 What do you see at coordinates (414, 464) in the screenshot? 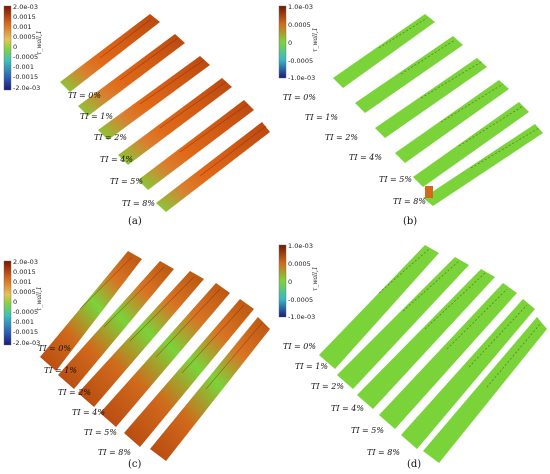
I see `caption: (d)` at bounding box center [414, 464].